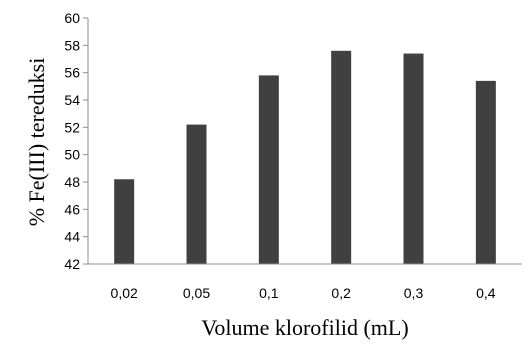 The width and height of the screenshot is (528, 344). What do you see at coordinates (72, 237) in the screenshot?
I see `y-tick-label: 44` at bounding box center [72, 237].